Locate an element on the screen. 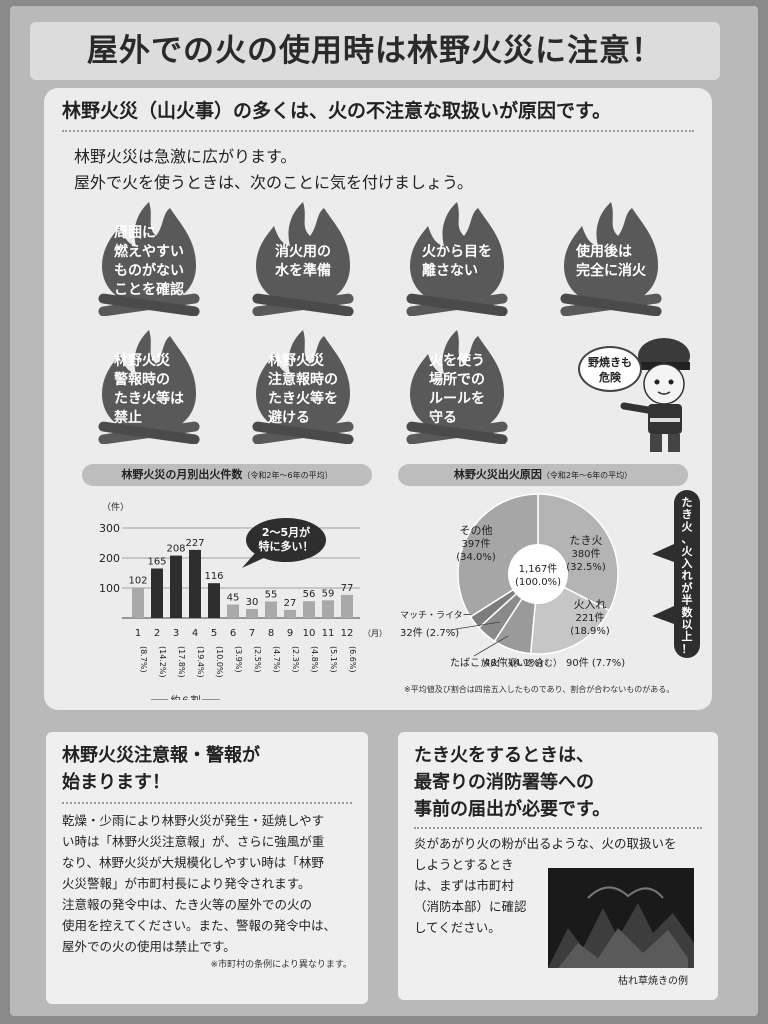  callout-char: 火 is located at coordinates (688, 551).